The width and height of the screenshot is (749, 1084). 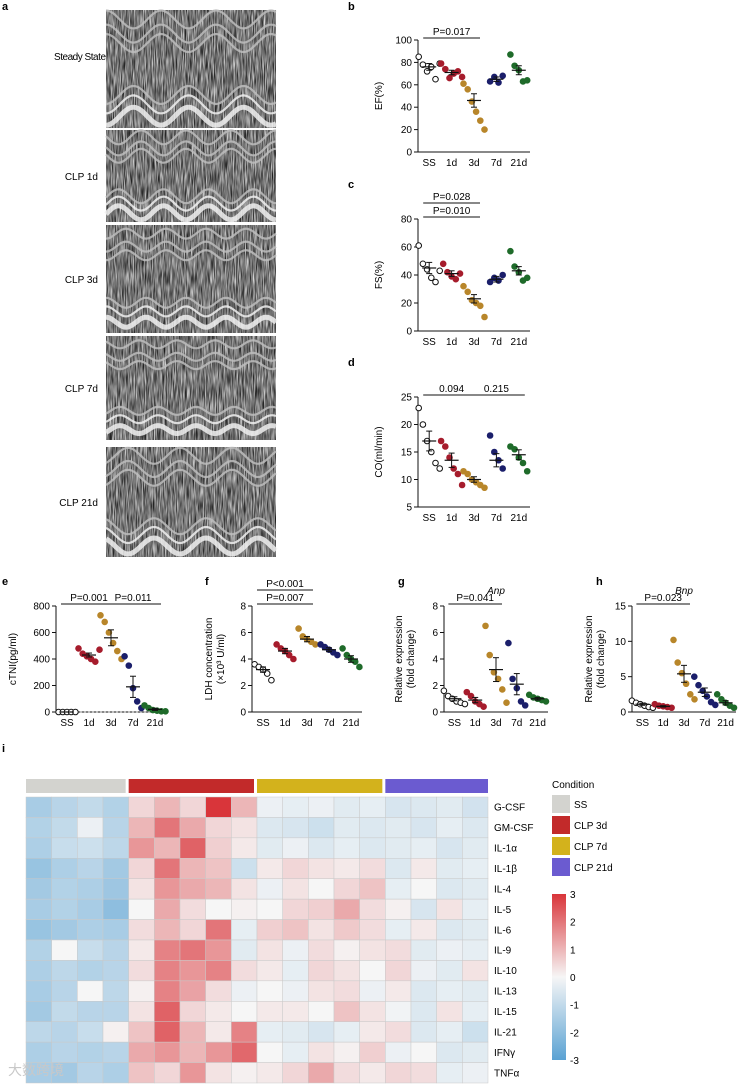 What do you see at coordinates (5, 7) in the screenshot?
I see `panel-letter-a: a` at bounding box center [5, 7].